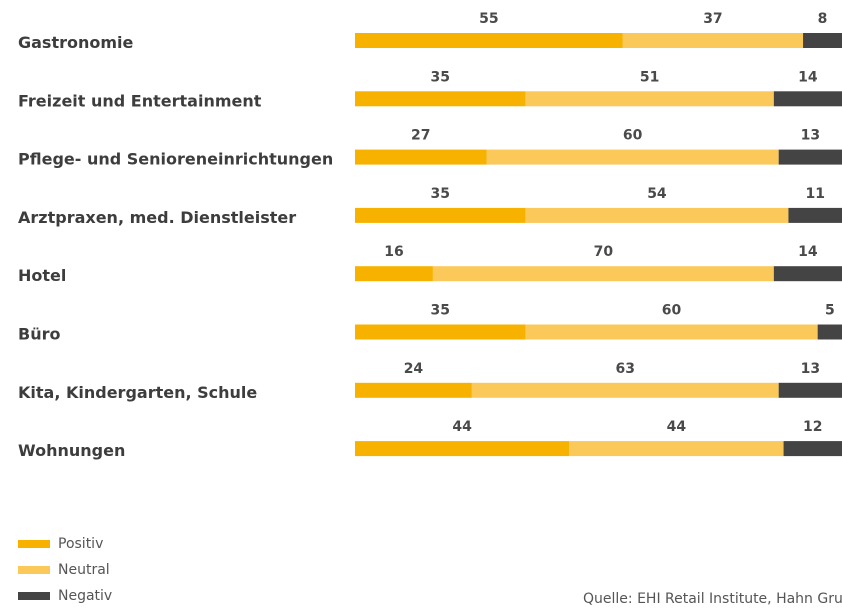  I want to click on legend-swatch-negativ, so click(34, 596).